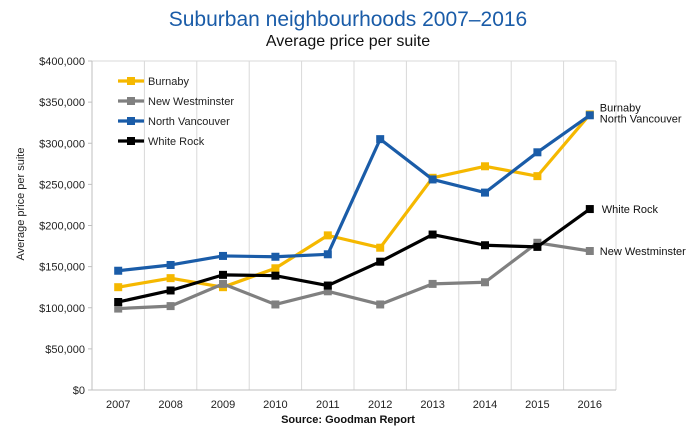 Image resolution: width=696 pixels, height=440 pixels. What do you see at coordinates (189, 122) in the screenshot?
I see `legend-label: North Vancouver` at bounding box center [189, 122].